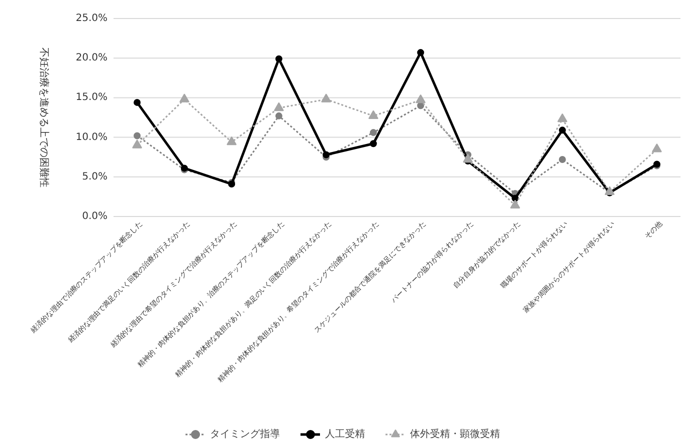 The height and width of the screenshot is (448, 688). I want to click on y-tick-label: 5.0%, so click(95, 176).